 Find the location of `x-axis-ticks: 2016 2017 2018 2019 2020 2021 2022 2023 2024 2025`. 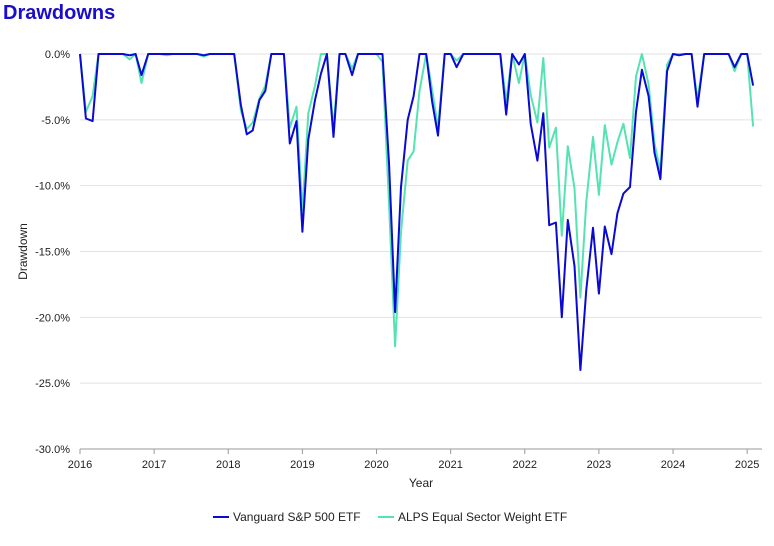

x-axis-ticks: 2016 2017 2018 2019 2020 2021 2022 2023 2024 2025 is located at coordinates (414, 465).